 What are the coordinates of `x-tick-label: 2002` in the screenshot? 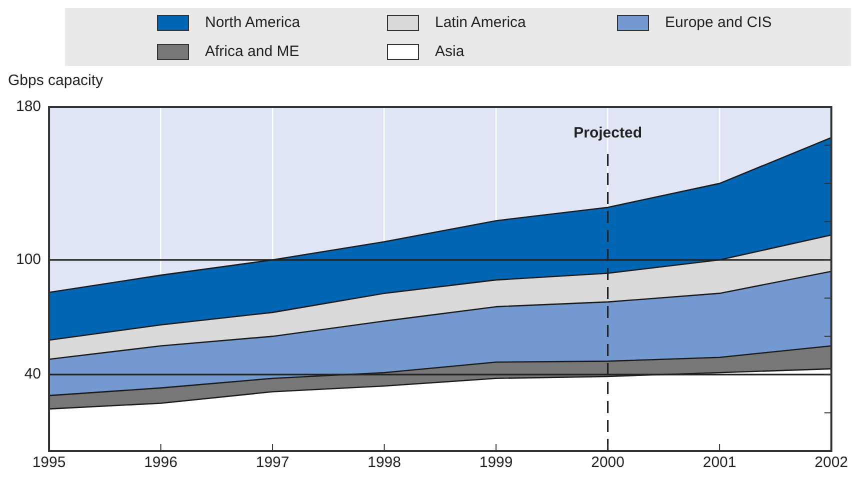 It's located at (831, 463).